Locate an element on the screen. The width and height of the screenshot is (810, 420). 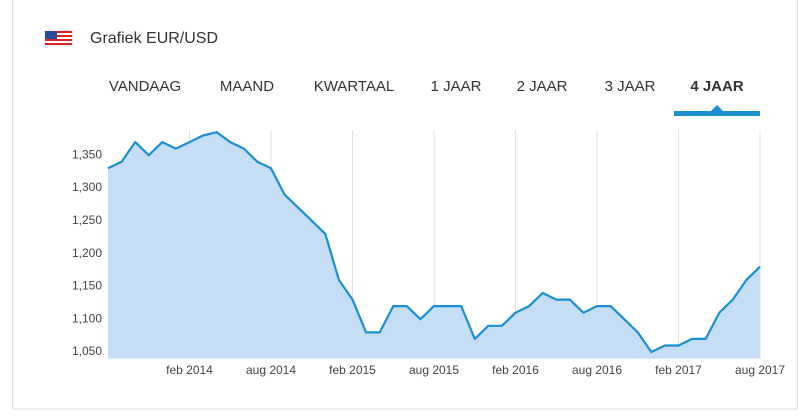
tab: 1 JAAR is located at coordinates (456, 86).